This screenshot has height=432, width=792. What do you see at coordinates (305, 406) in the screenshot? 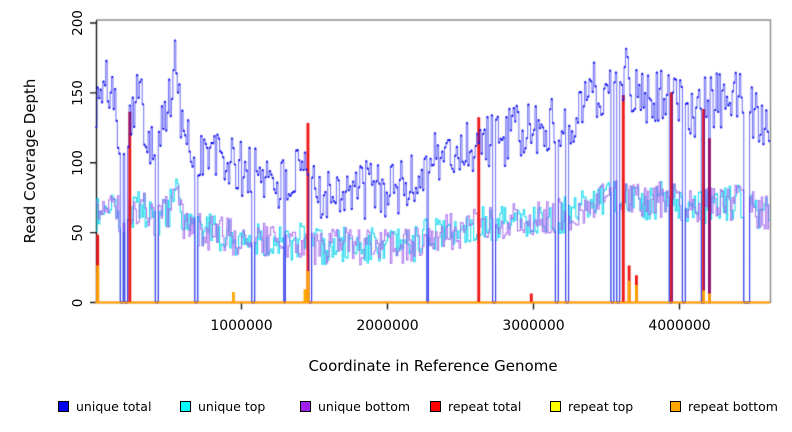
I see `unique-bottom-swatch-icon` at bounding box center [305, 406].